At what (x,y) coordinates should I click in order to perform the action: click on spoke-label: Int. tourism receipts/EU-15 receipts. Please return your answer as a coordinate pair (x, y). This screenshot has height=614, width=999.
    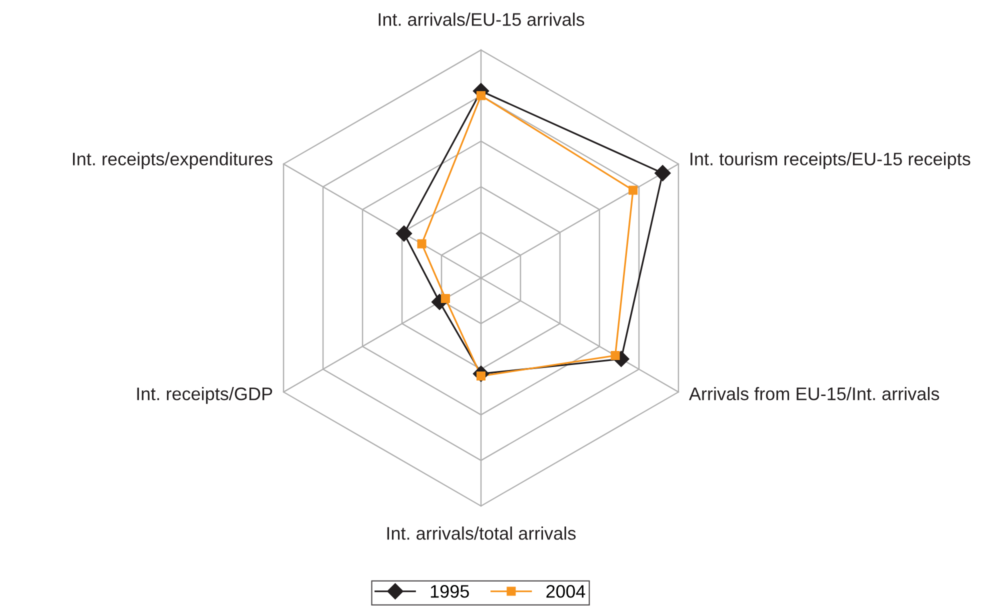
    Looking at the image, I should click on (830, 160).